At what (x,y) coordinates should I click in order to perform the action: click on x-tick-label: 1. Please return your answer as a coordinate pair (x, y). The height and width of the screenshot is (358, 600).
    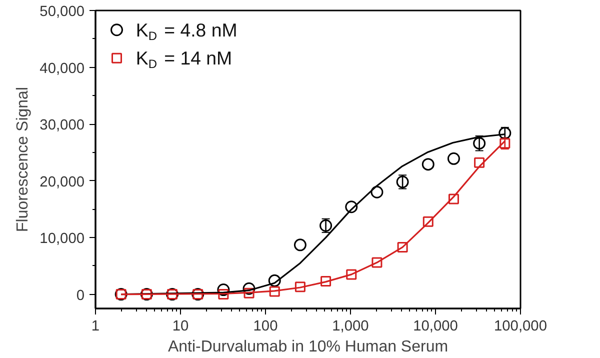
    Looking at the image, I should click on (95, 326).